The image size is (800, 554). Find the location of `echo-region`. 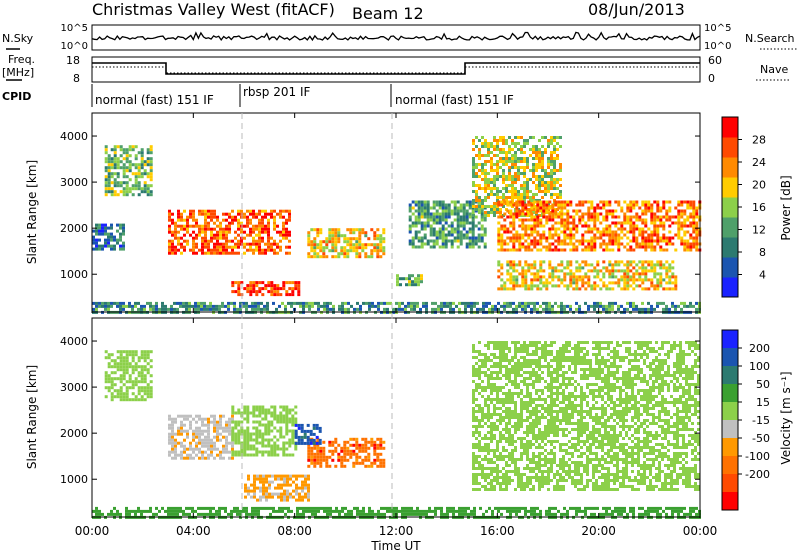

echo-region is located at coordinates (201, 437).